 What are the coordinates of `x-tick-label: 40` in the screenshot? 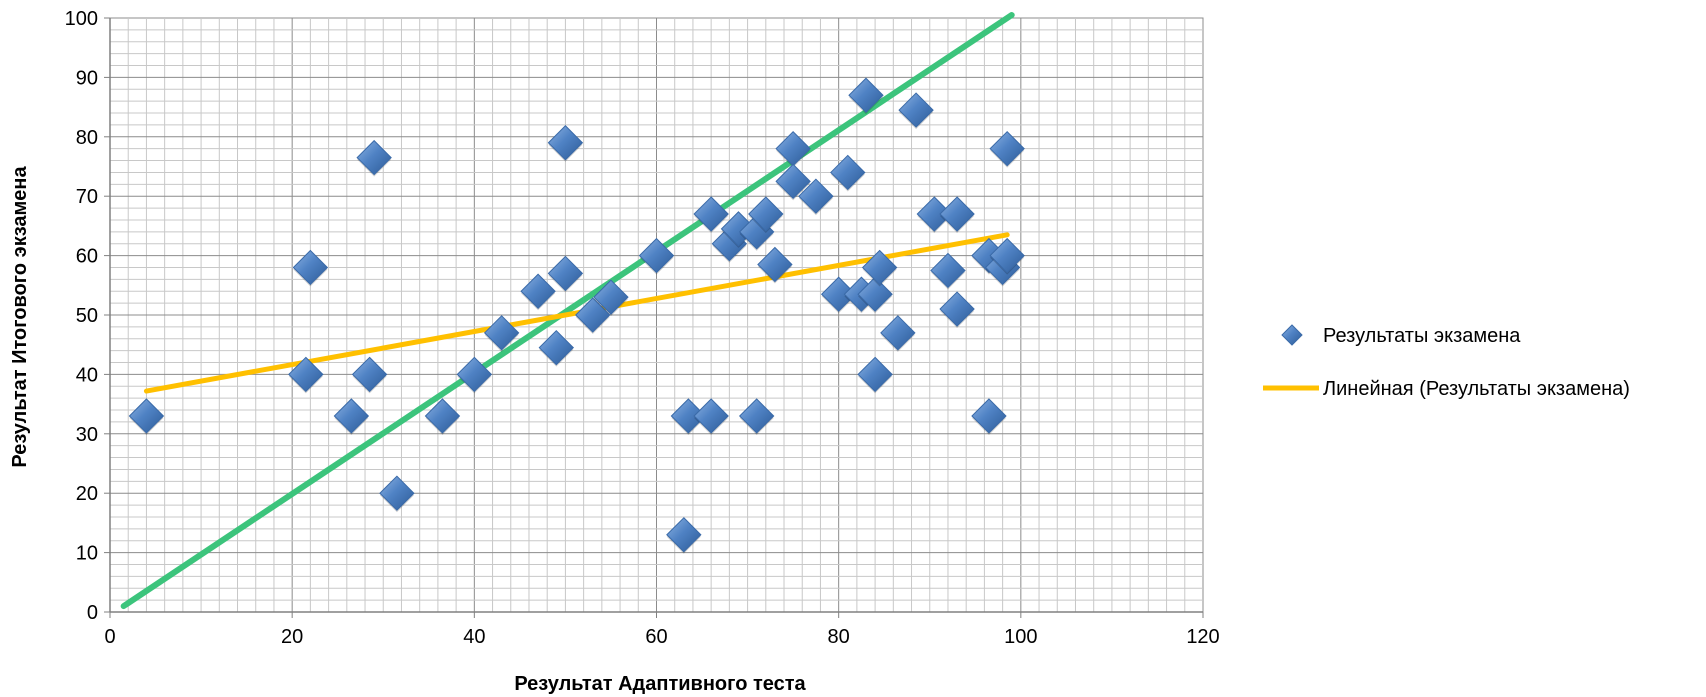 It's located at (474, 637).